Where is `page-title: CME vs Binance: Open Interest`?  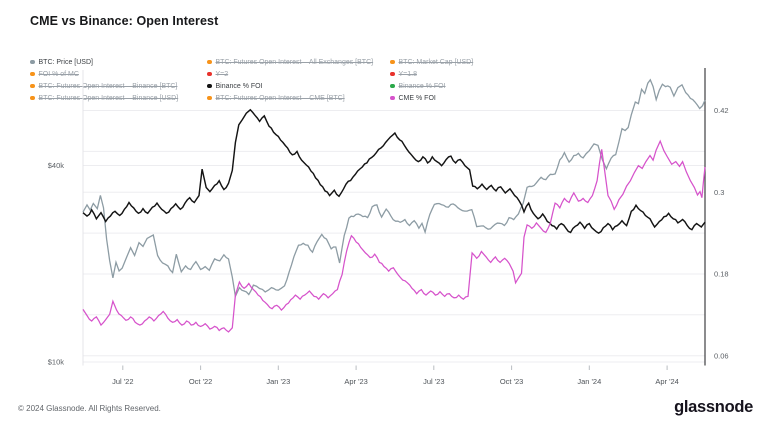
page-title: CME vs Binance: Open Interest is located at coordinates (124, 21).